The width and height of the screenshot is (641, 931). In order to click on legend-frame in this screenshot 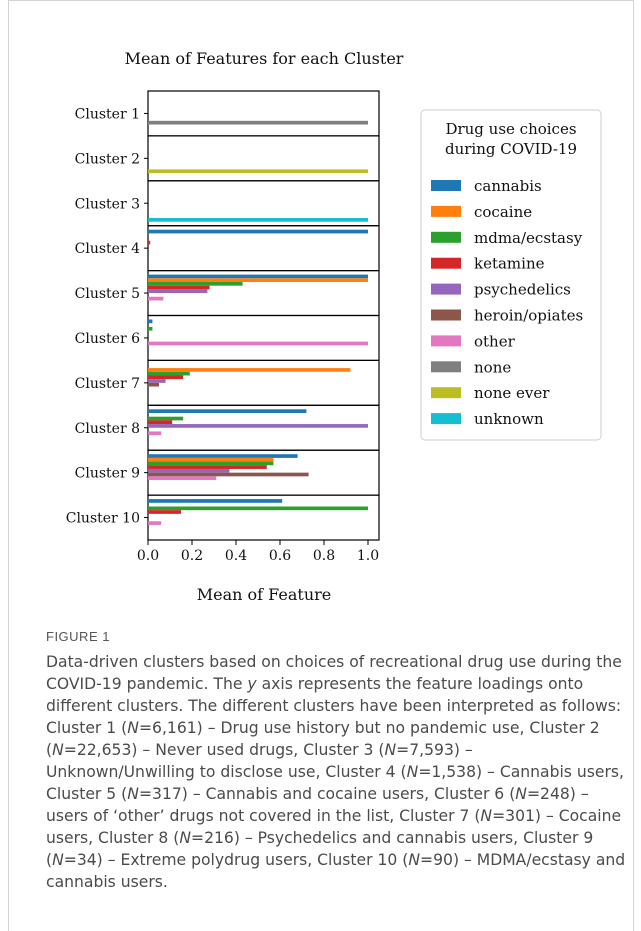, I will do `click(511, 275)`.